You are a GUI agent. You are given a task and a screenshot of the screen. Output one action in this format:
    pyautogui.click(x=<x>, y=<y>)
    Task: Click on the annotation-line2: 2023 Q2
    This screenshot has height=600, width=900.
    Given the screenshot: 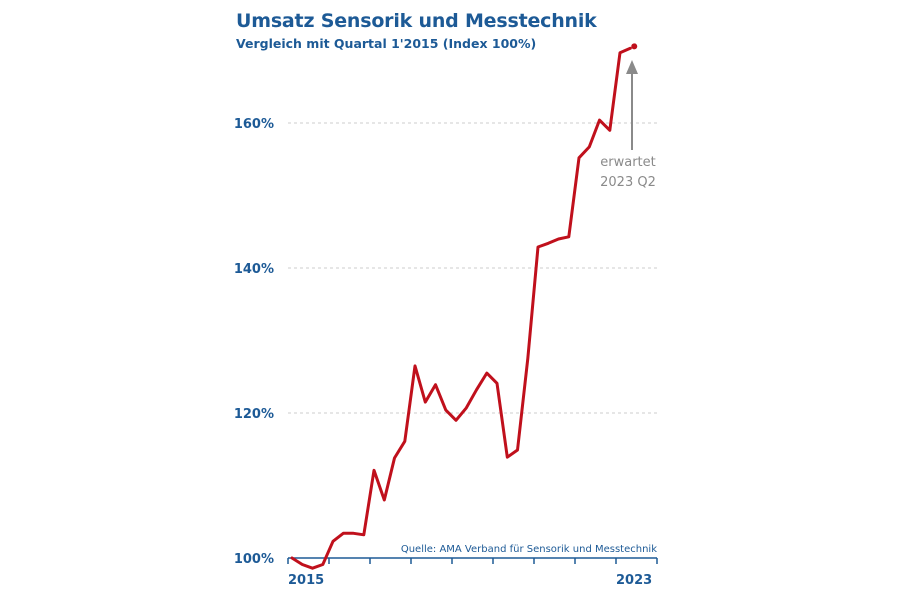 What is the action you would take?
    pyautogui.click(x=628, y=182)
    